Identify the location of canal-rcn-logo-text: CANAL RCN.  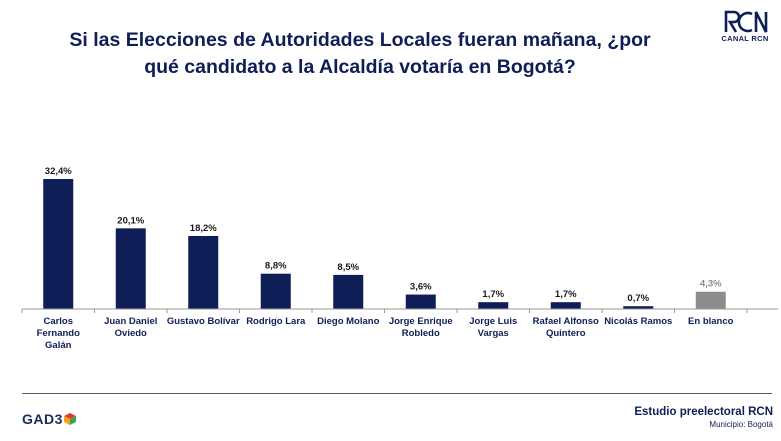
(745, 38).